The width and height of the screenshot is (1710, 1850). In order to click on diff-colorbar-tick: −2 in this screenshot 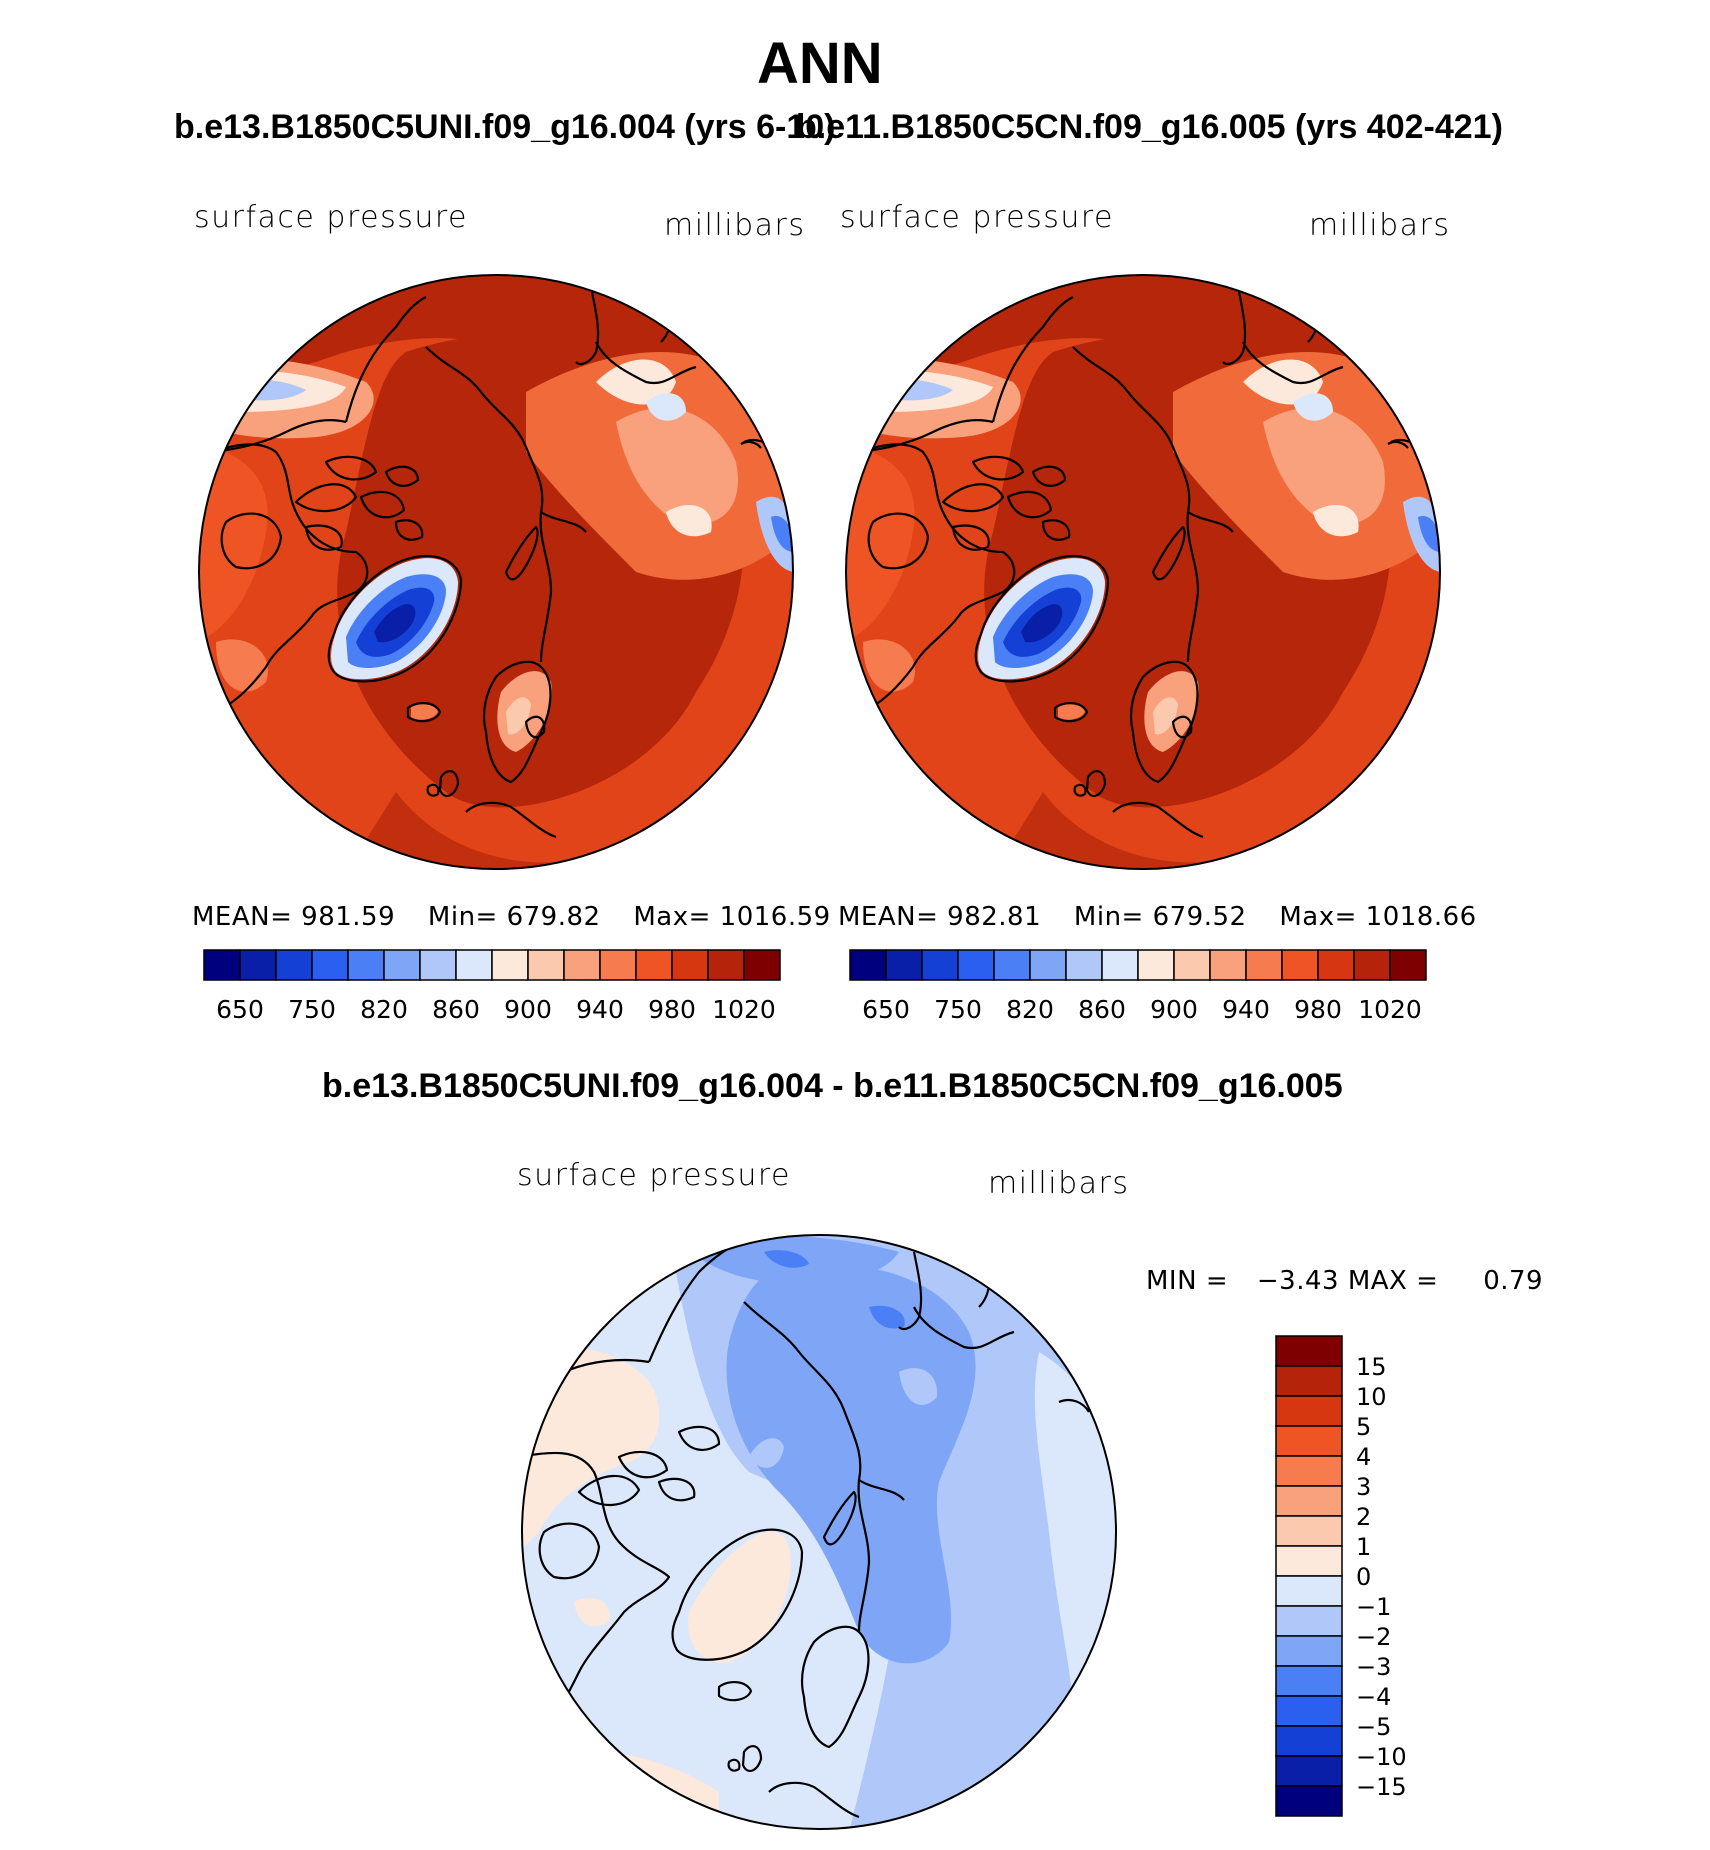, I will do `click(1373, 1637)`.